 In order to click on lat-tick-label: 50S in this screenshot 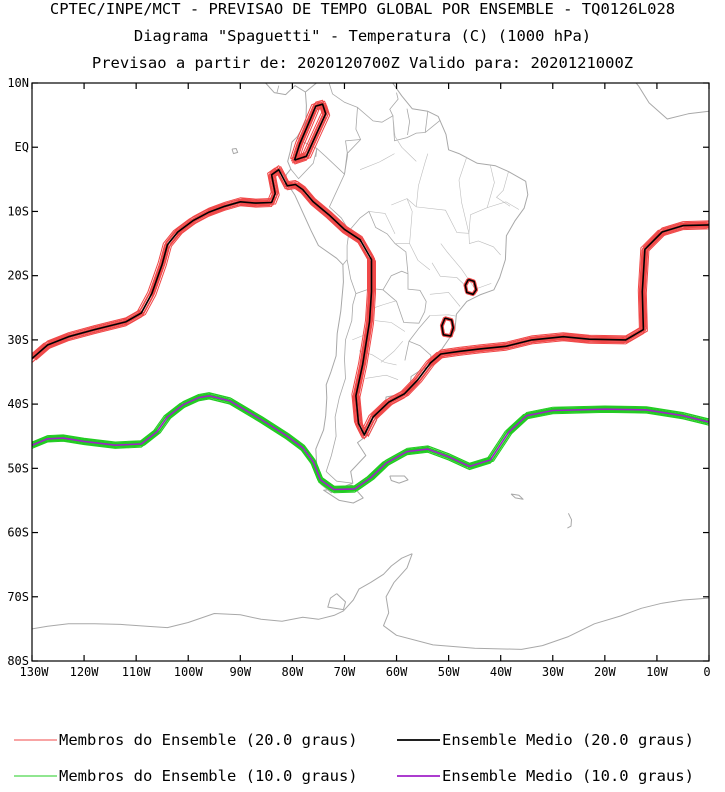, I will do `click(18, 468)`.